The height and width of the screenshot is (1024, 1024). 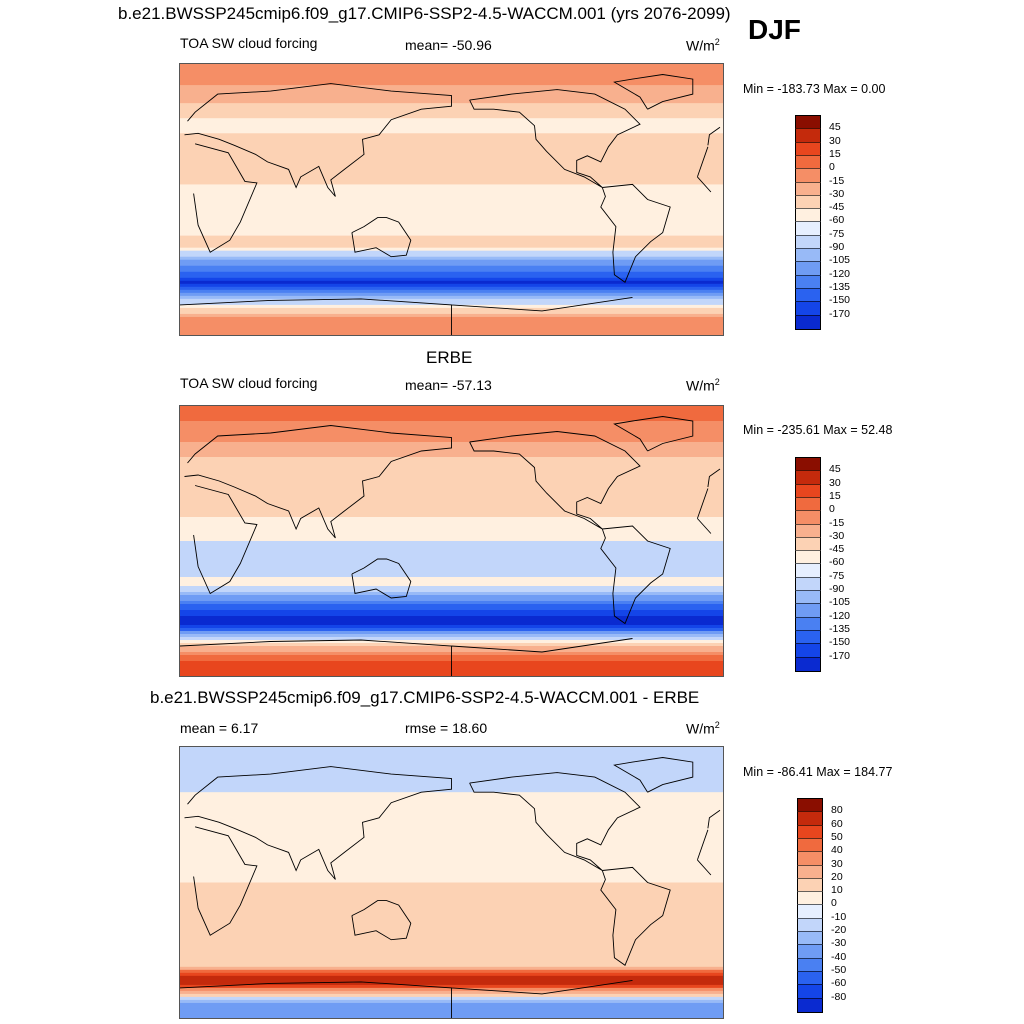 What do you see at coordinates (818, 430) in the screenshot?
I see `panel-minmax: Min = -235.61 Max = 52.48` at bounding box center [818, 430].